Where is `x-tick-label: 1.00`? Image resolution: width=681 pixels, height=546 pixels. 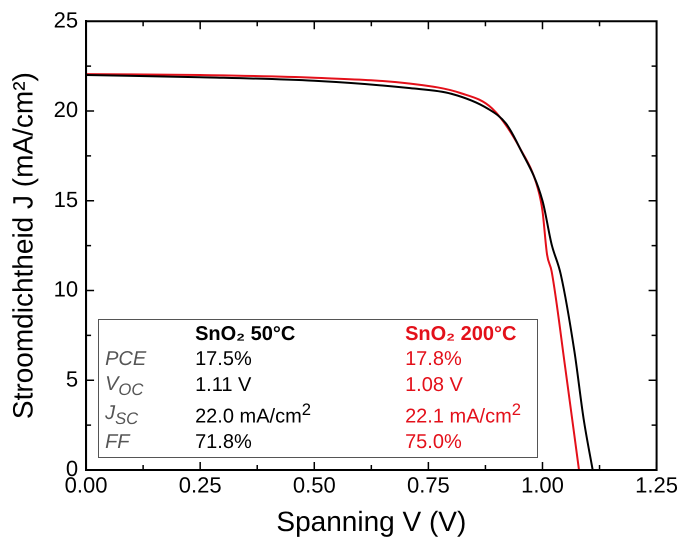
x-tick-label: 1.00 is located at coordinates (542, 485).